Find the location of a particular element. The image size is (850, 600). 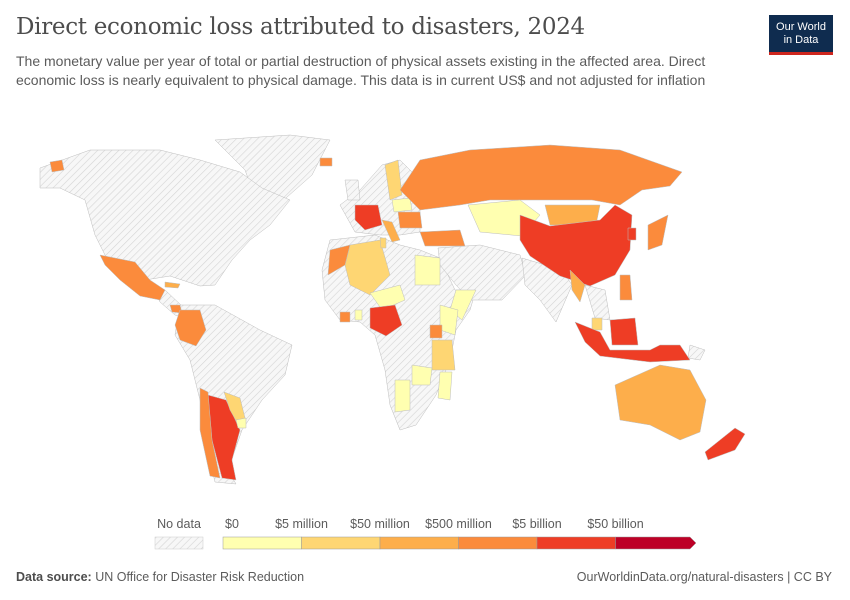

legend-label-2: $50 million is located at coordinates (380, 524).